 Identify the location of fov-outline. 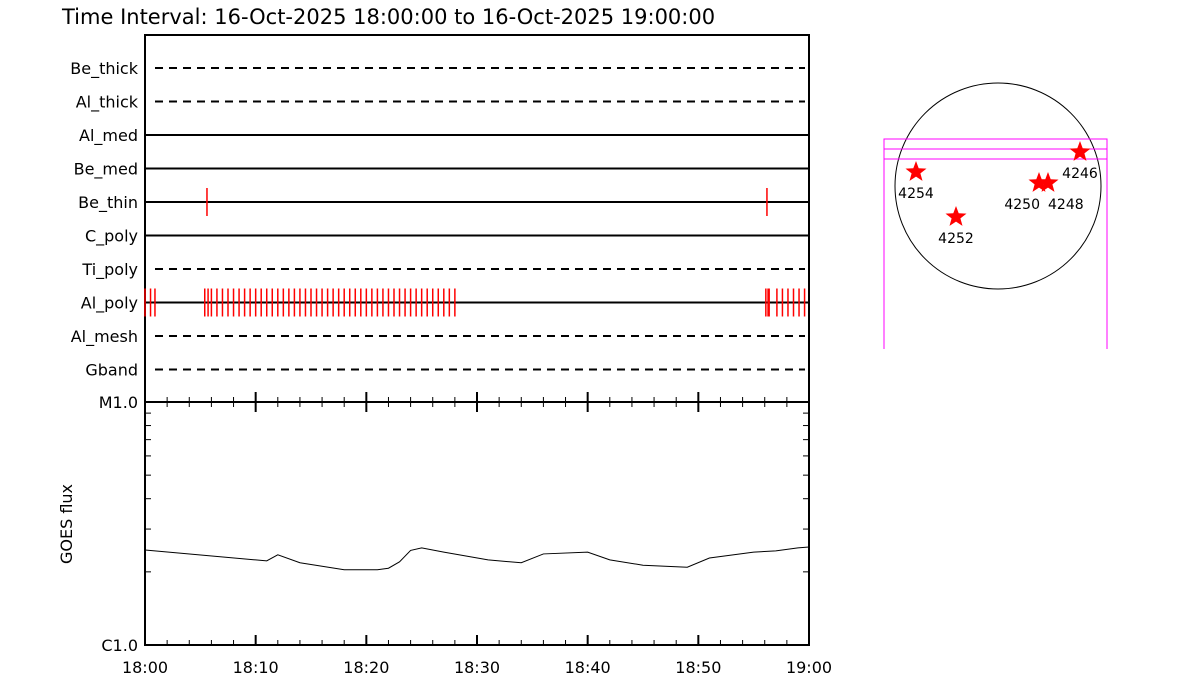
(995, 243).